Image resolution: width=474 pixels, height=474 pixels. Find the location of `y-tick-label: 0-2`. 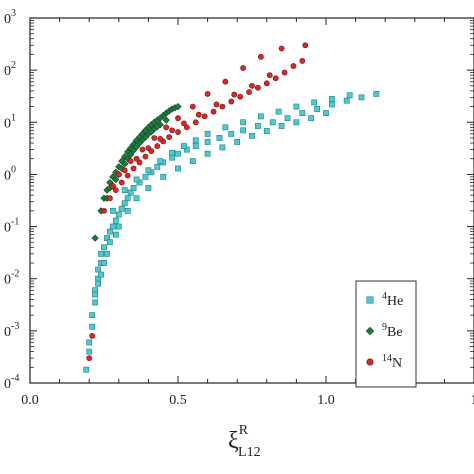

y-tick-label: 0-2 is located at coordinates (11, 278).